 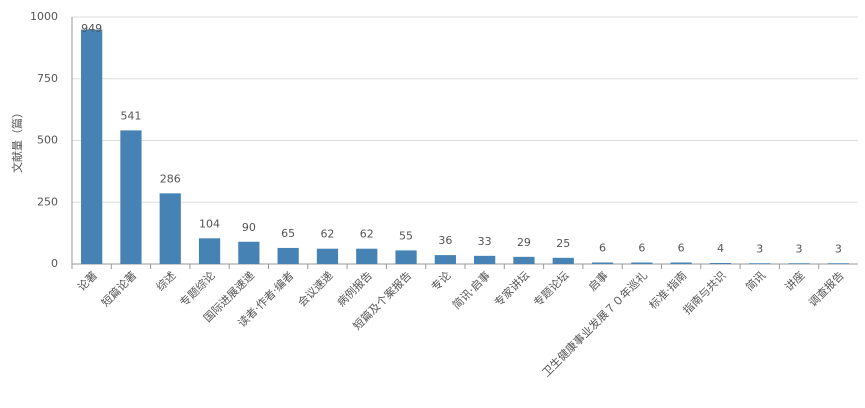 I want to click on x-tick-label: 专题综论, so click(x=197, y=288).